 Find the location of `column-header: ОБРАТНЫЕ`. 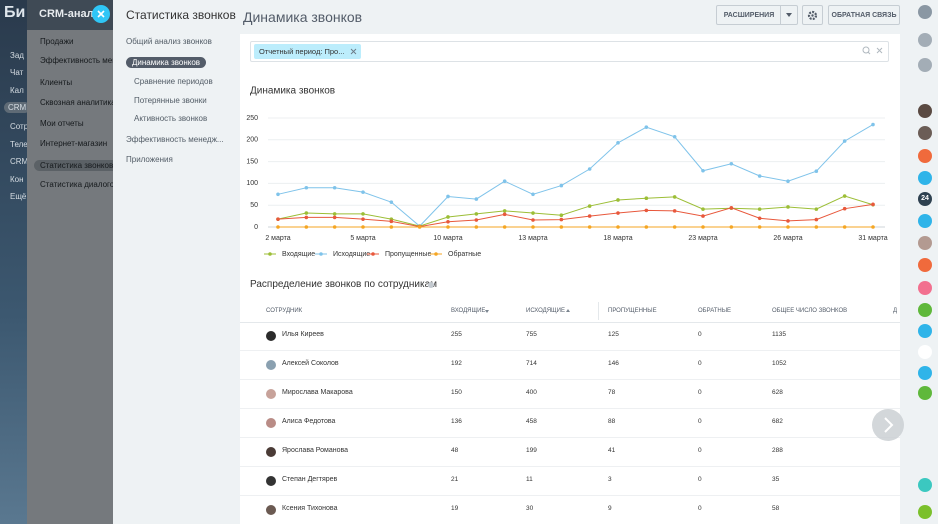

column-header: ОБРАТНЫЕ is located at coordinates (714, 311).